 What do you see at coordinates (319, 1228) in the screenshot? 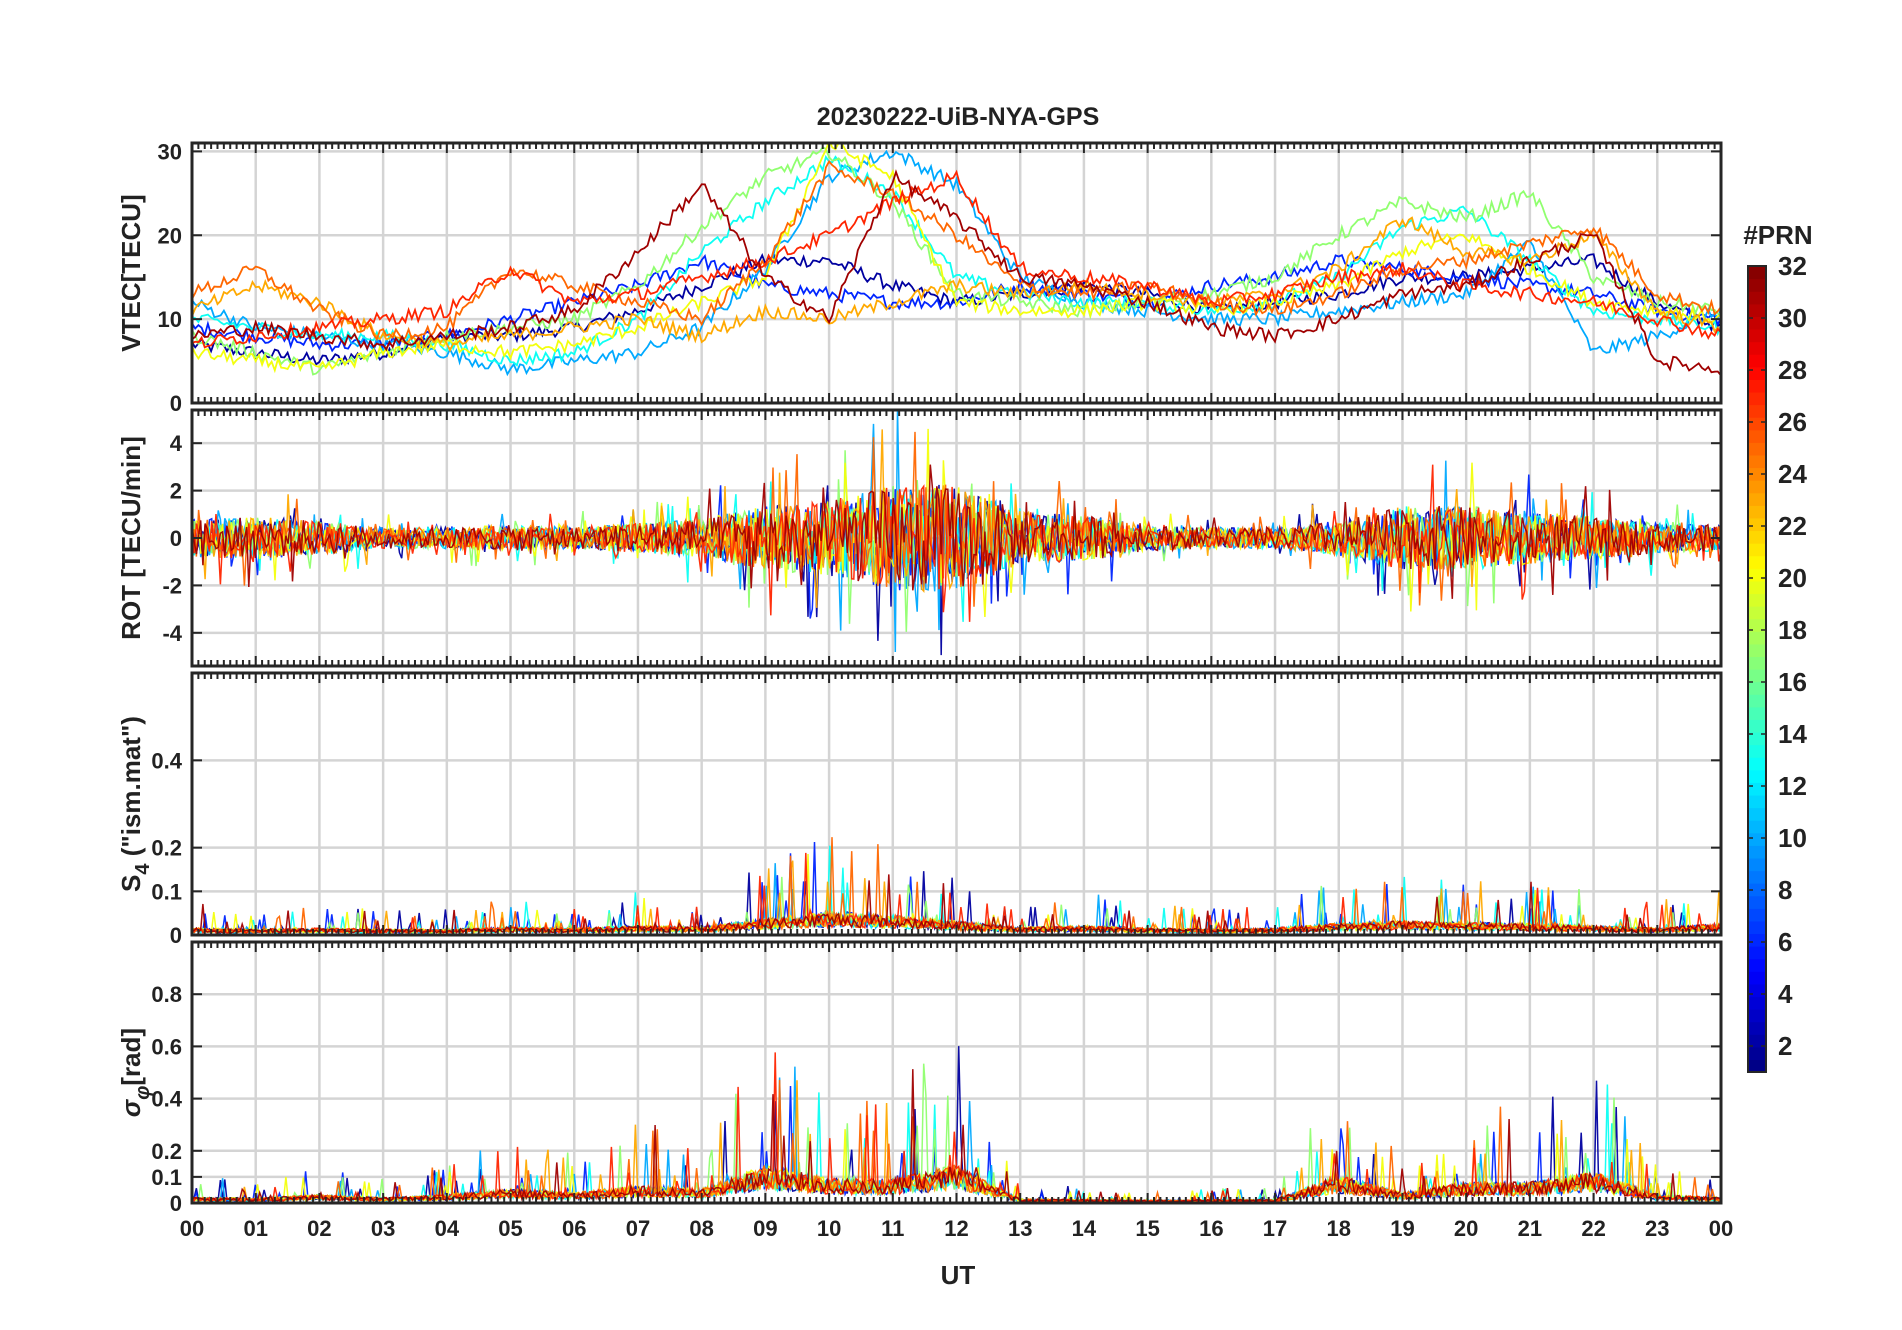
I see `x-tick-label: 02` at bounding box center [319, 1228].